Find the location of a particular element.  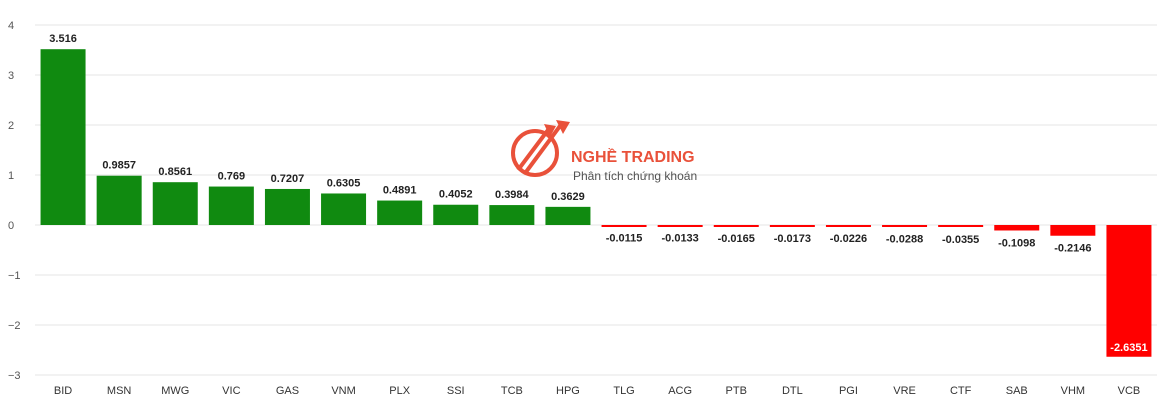

trading-logo-icon is located at coordinates (540, 148).